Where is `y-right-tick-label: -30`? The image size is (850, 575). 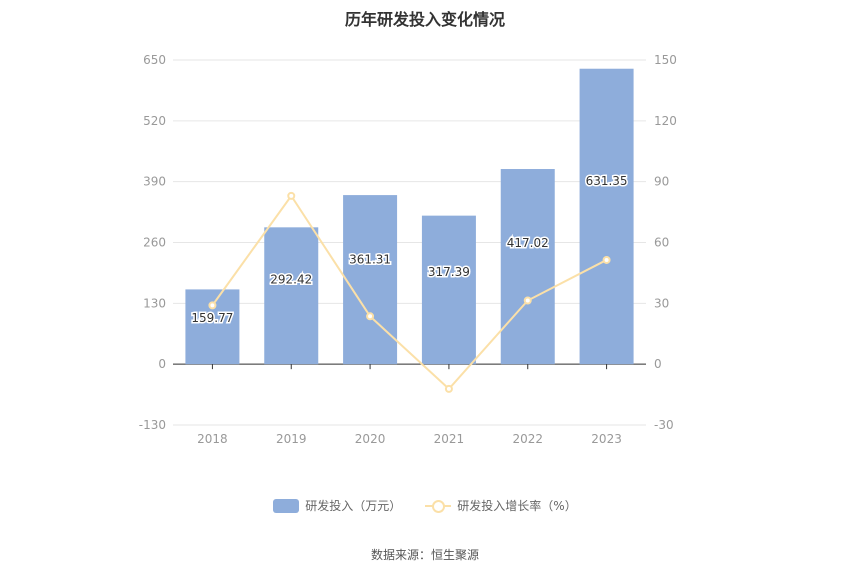 y-right-tick-label: -30 is located at coordinates (664, 425).